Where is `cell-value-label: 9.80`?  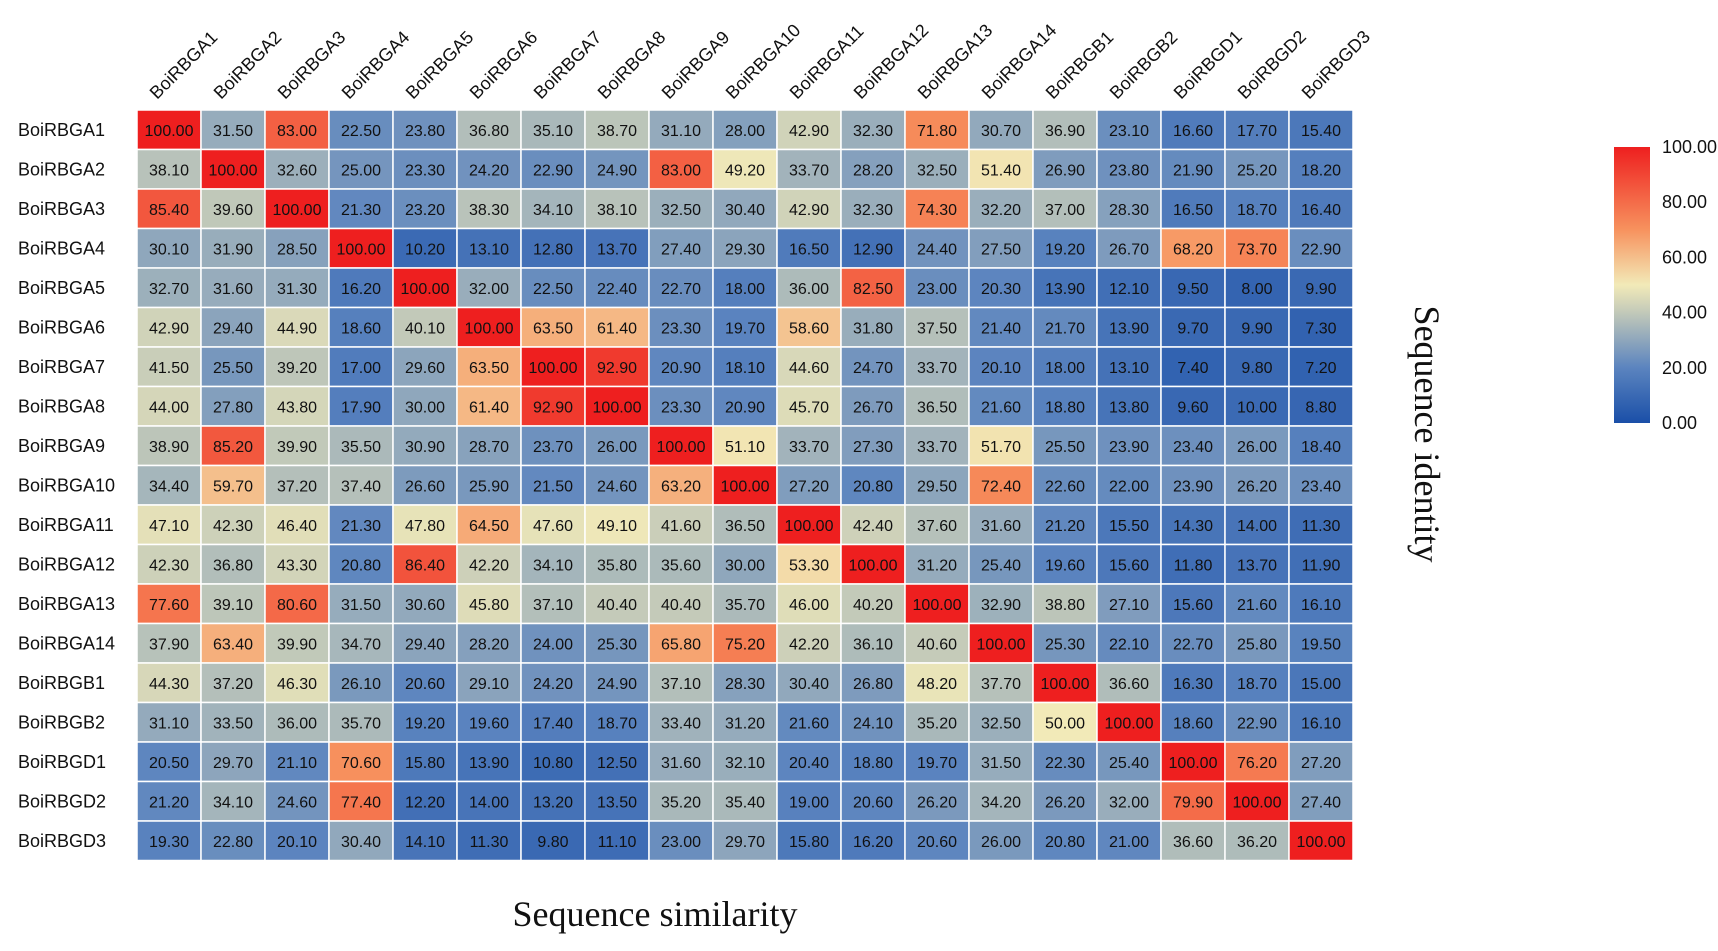
cell-value-label: 9.80 is located at coordinates (552, 842).